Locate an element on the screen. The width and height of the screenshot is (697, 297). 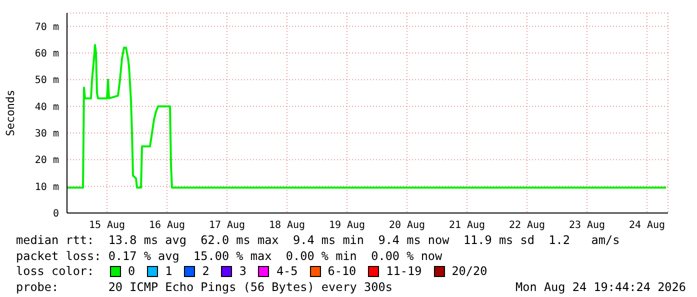
y-tick-label: 0 is located at coordinates (55, 214).